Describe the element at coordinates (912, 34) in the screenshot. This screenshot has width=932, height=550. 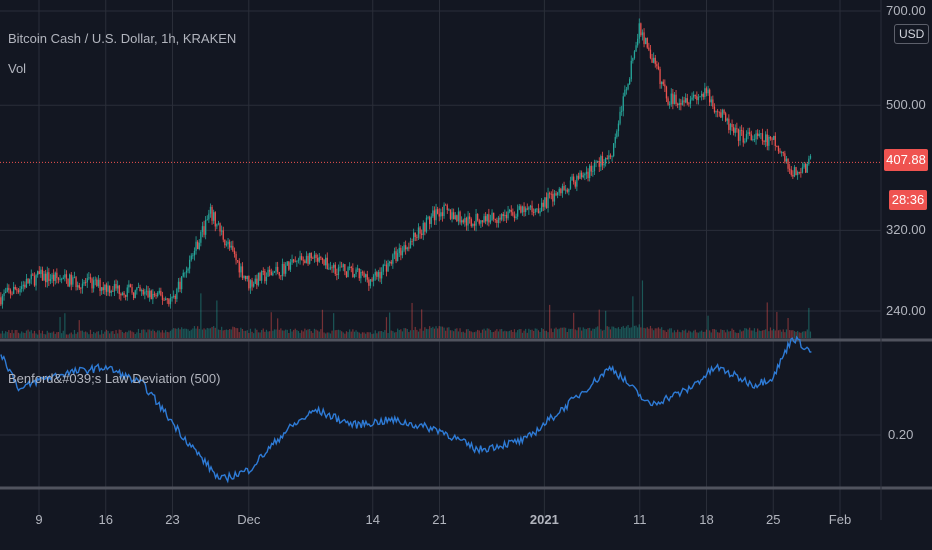
I see `currency-button: USD` at that location.